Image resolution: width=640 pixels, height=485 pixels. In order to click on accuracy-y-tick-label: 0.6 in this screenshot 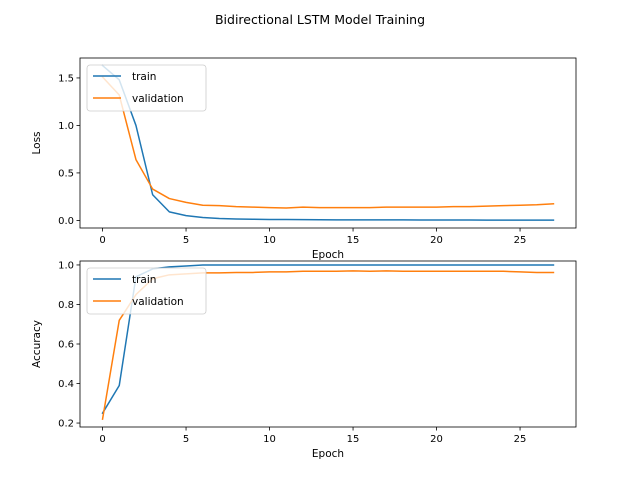, I will do `click(66, 345)`.